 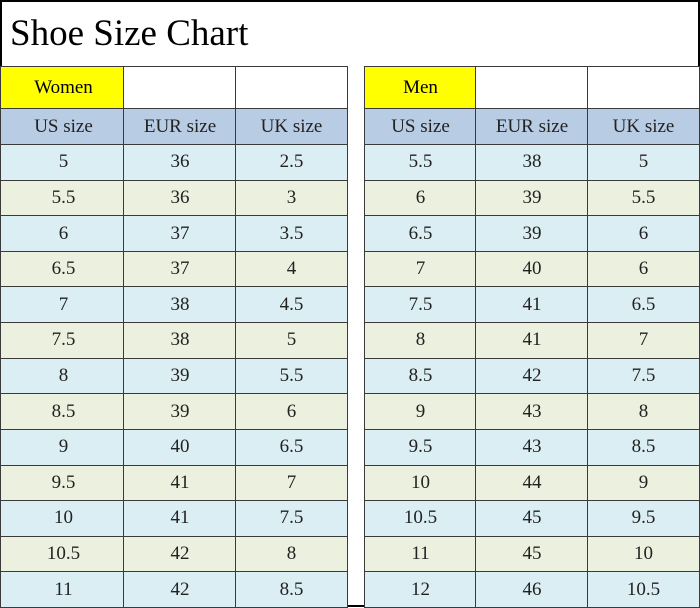 What do you see at coordinates (291, 269) in the screenshot?
I see `size-cell: 4` at bounding box center [291, 269].